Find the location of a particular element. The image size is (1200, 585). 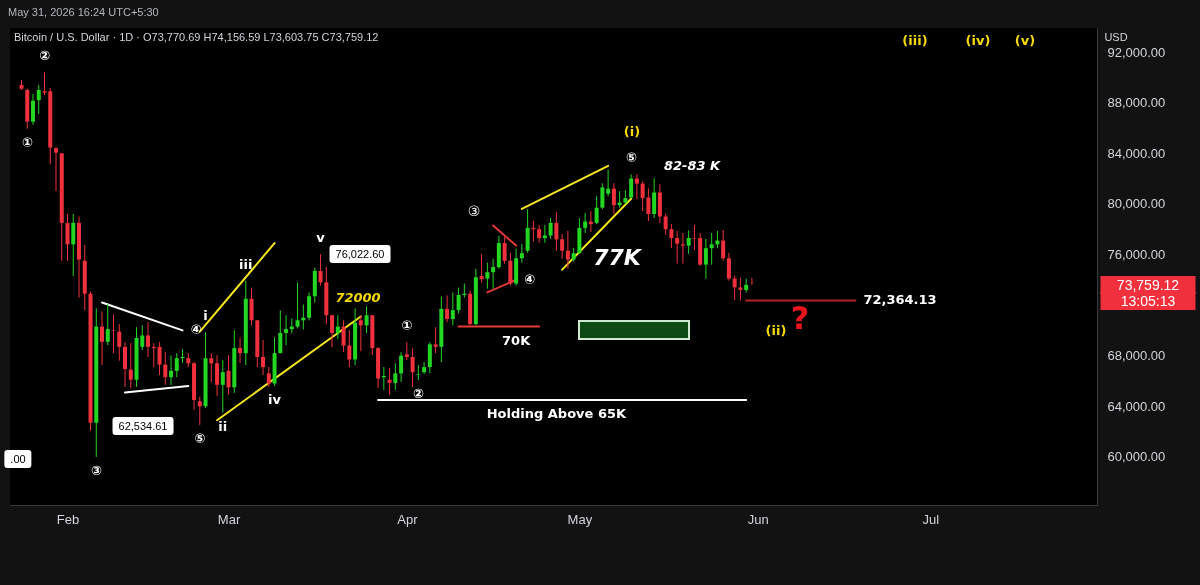

y-tick-label: 88,000.00 is located at coordinates (1136, 103).